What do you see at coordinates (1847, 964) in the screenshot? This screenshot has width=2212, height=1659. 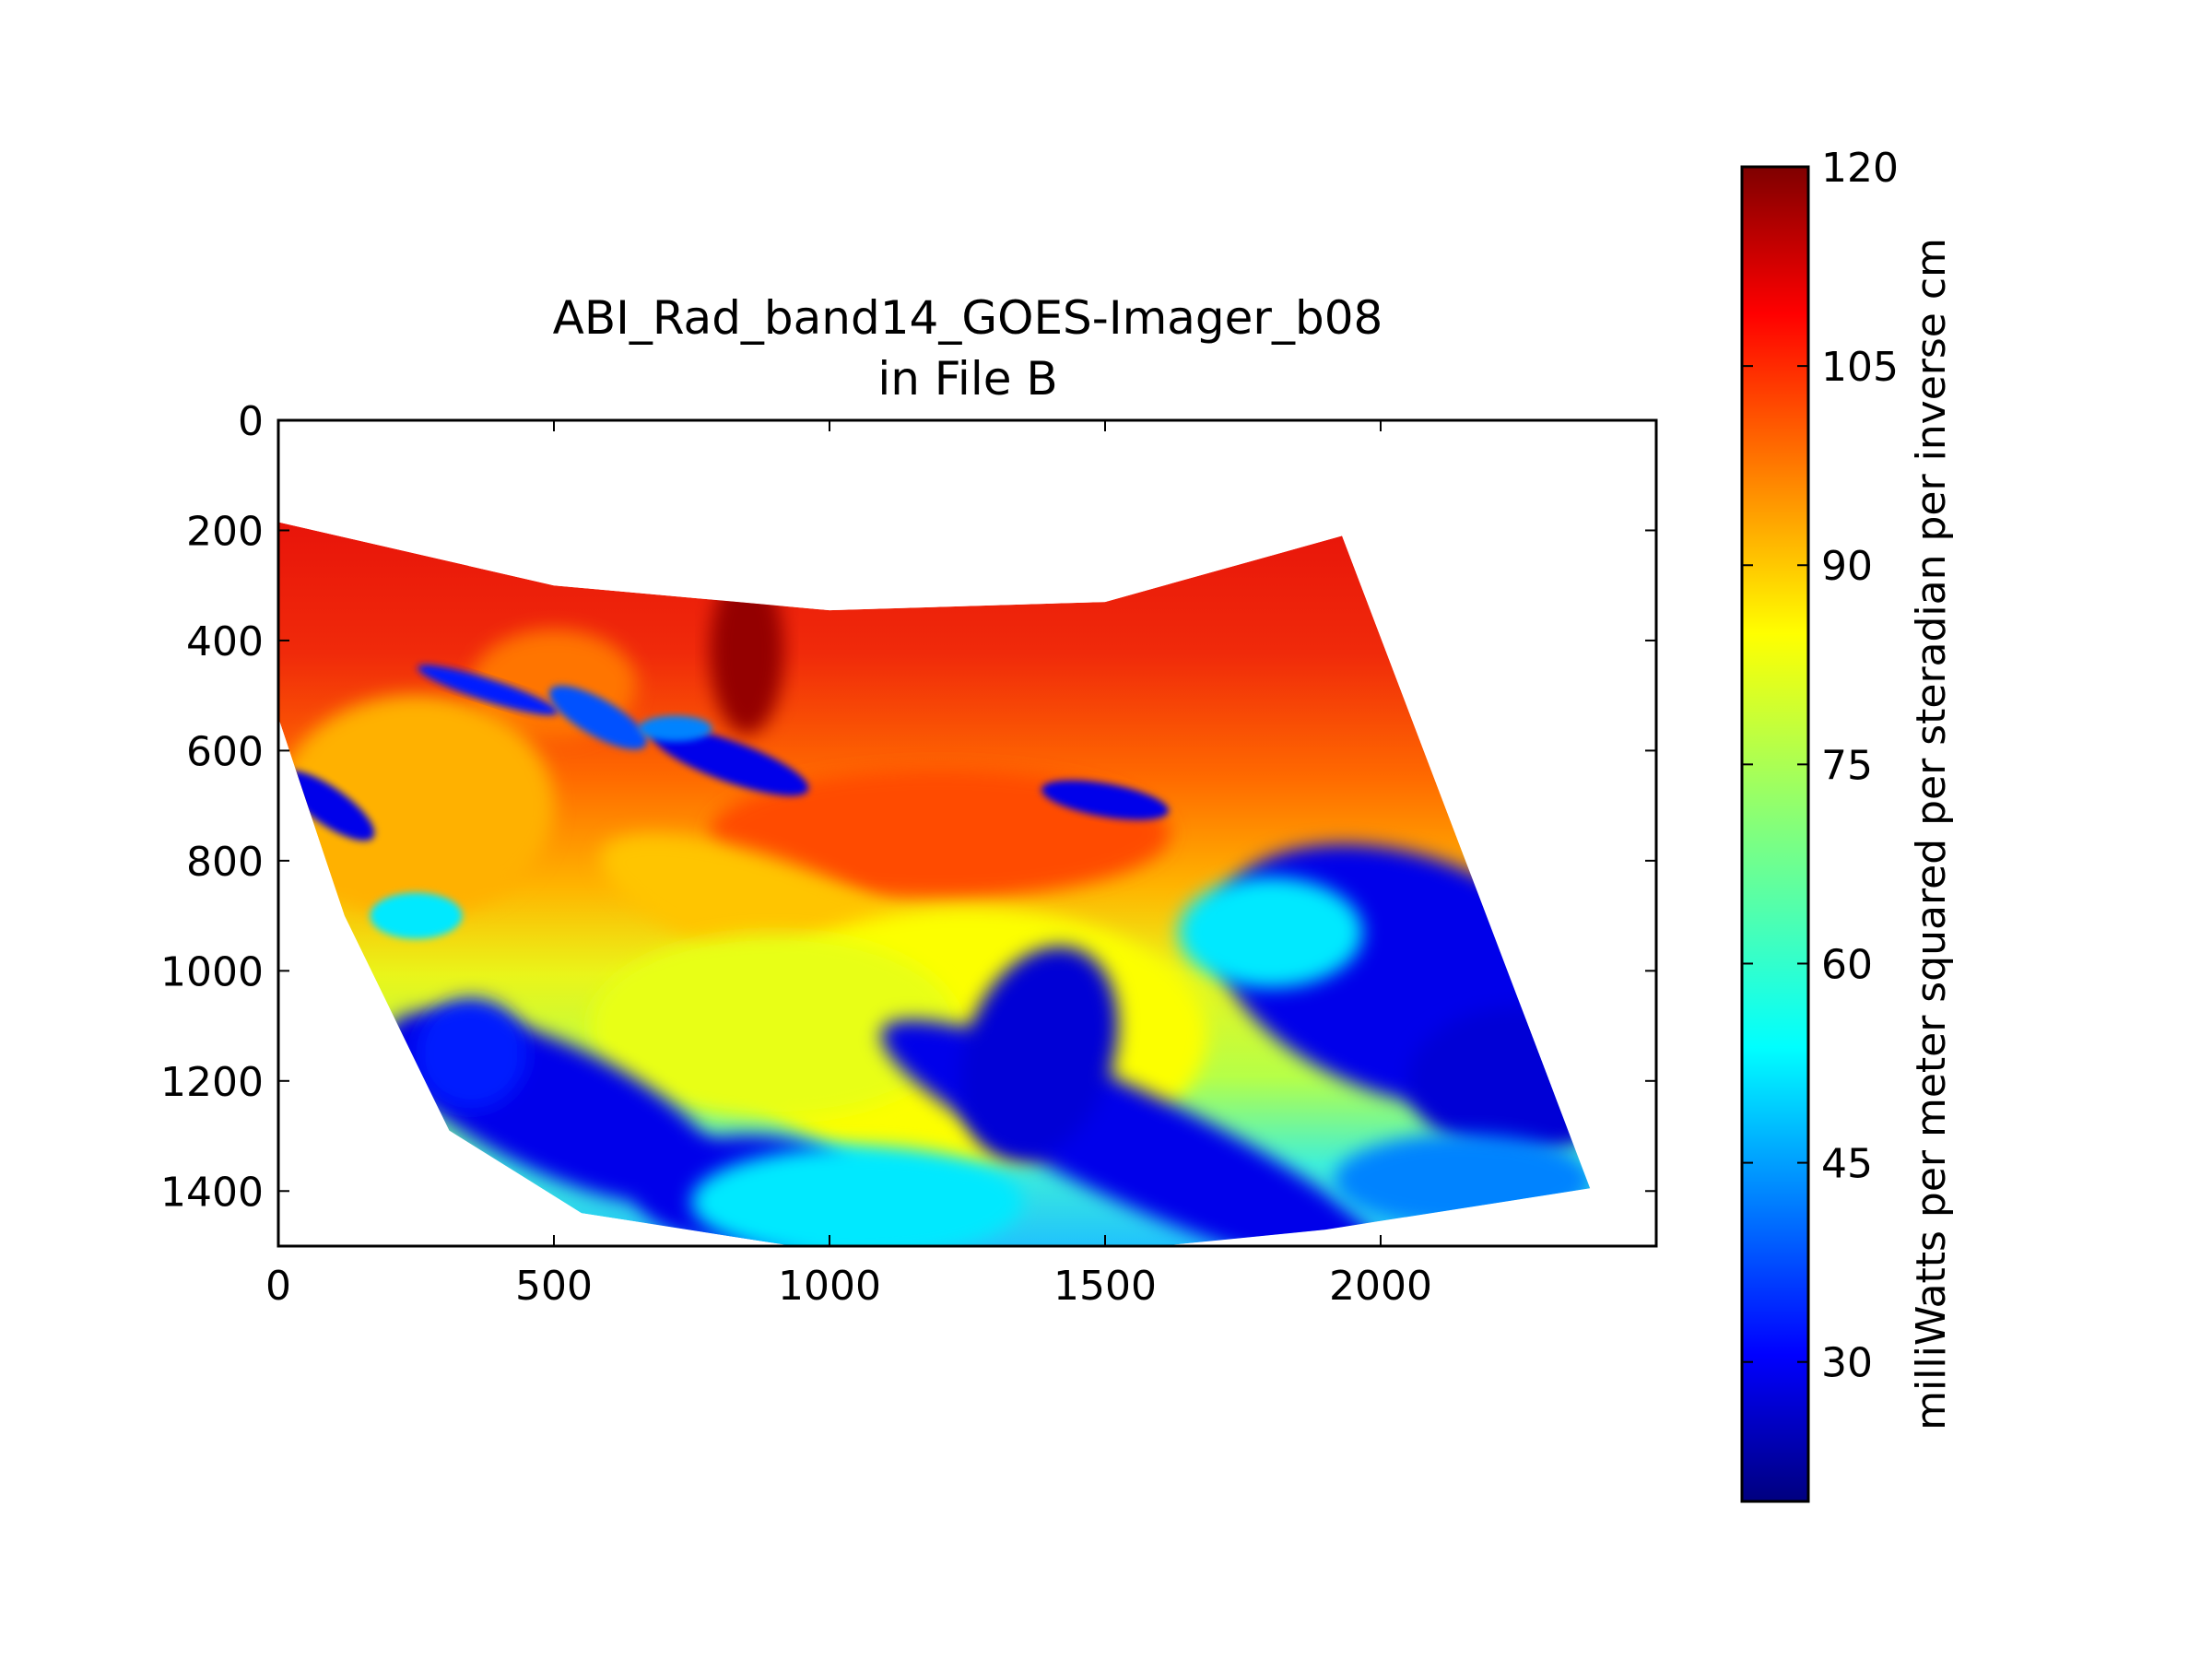 I see `colorbar-tick-label: 60` at bounding box center [1847, 964].